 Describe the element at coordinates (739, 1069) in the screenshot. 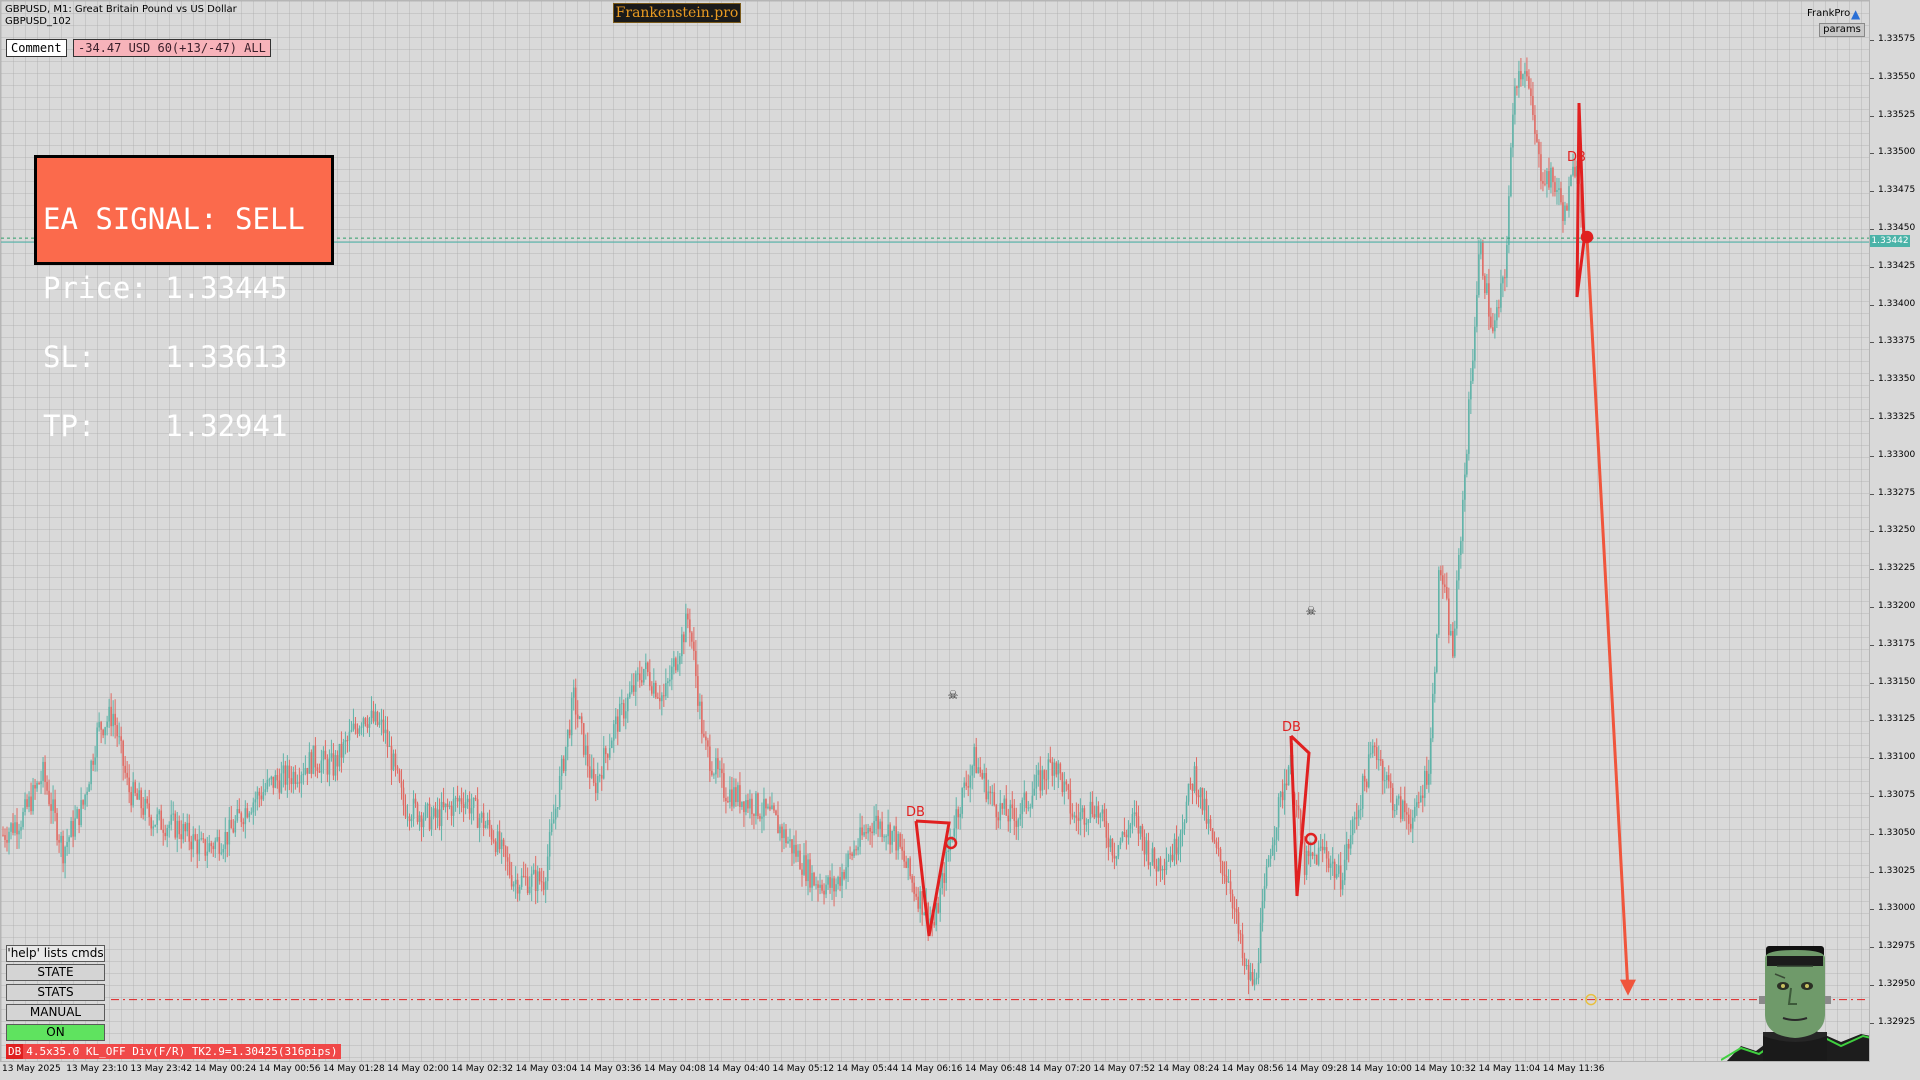

I see `time-label: 14 May 04:40` at that location.